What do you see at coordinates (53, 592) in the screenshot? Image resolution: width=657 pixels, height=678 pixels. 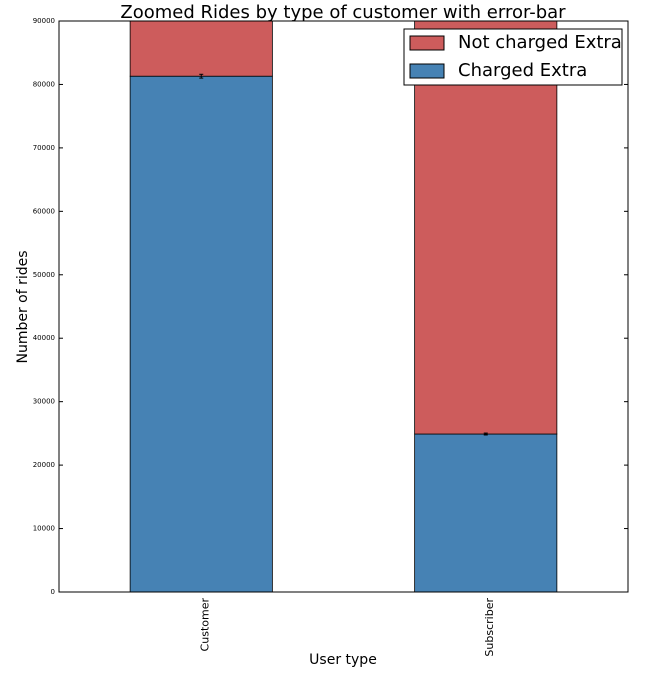 I see `y-tick-label: 0` at bounding box center [53, 592].